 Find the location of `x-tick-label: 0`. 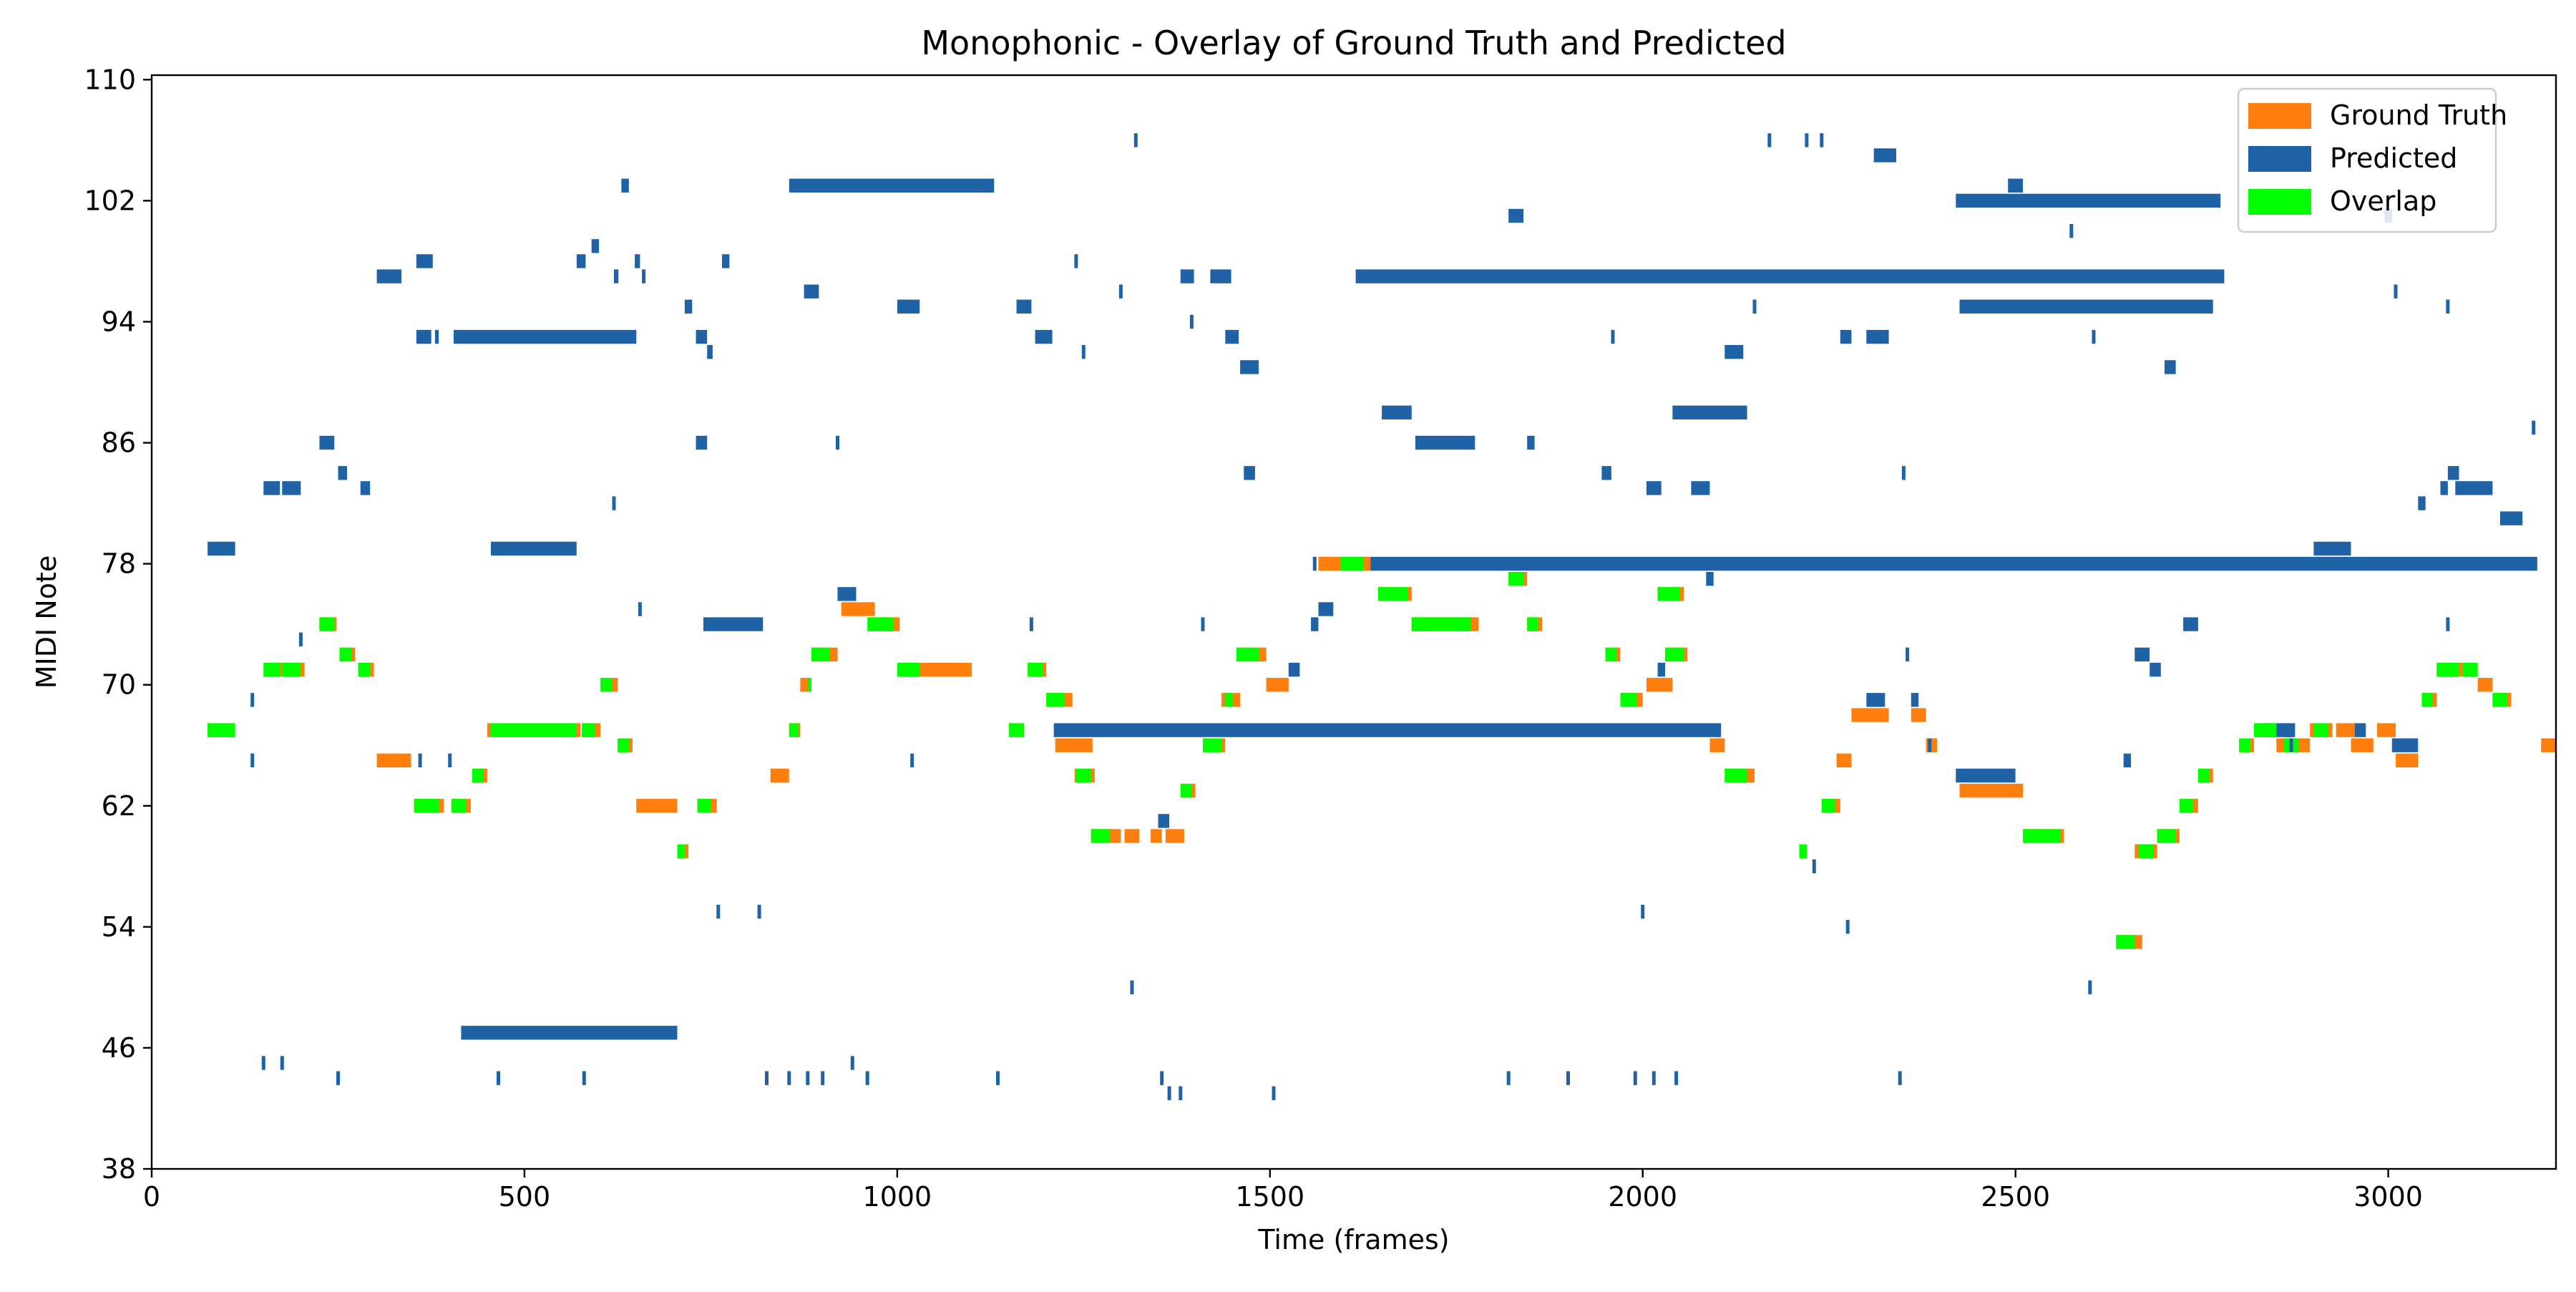

x-tick-label: 0 is located at coordinates (151, 1197).